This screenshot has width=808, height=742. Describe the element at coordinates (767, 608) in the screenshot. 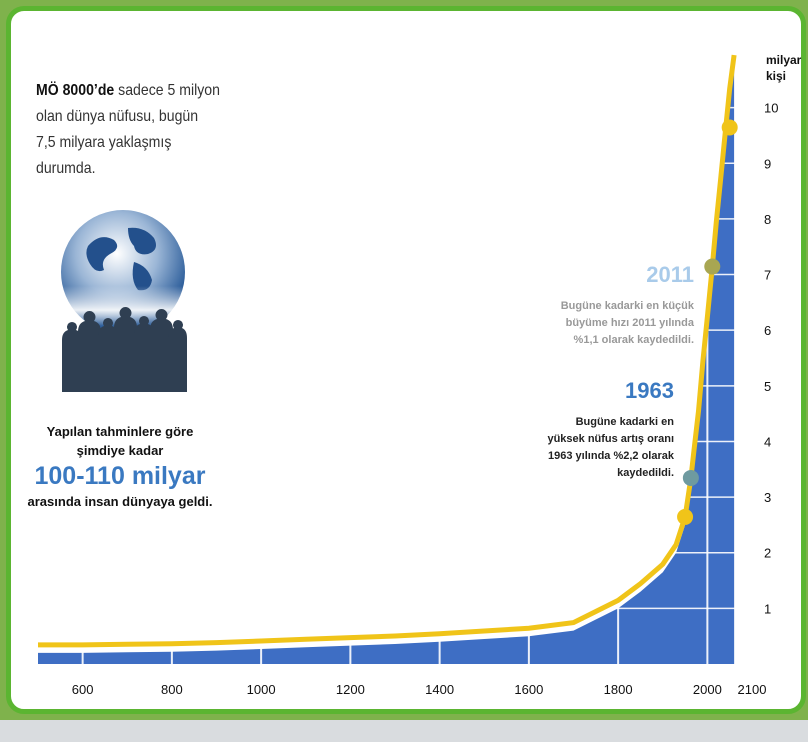

I see `y-tick-label: 1` at that location.